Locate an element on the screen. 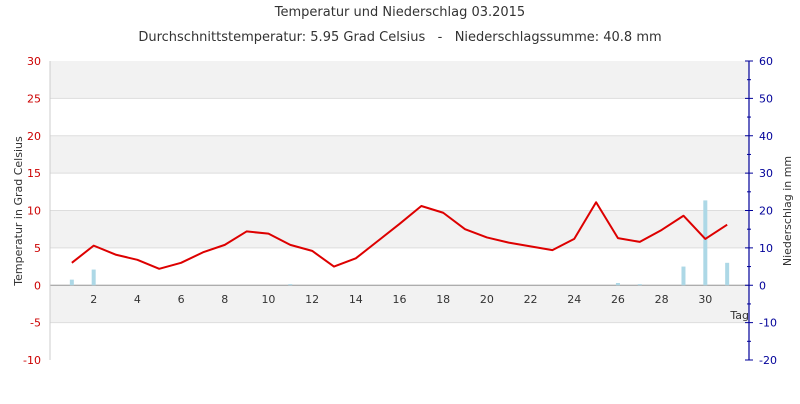 The width and height of the screenshot is (800, 404). x-tick-label: 4 is located at coordinates (137, 299).